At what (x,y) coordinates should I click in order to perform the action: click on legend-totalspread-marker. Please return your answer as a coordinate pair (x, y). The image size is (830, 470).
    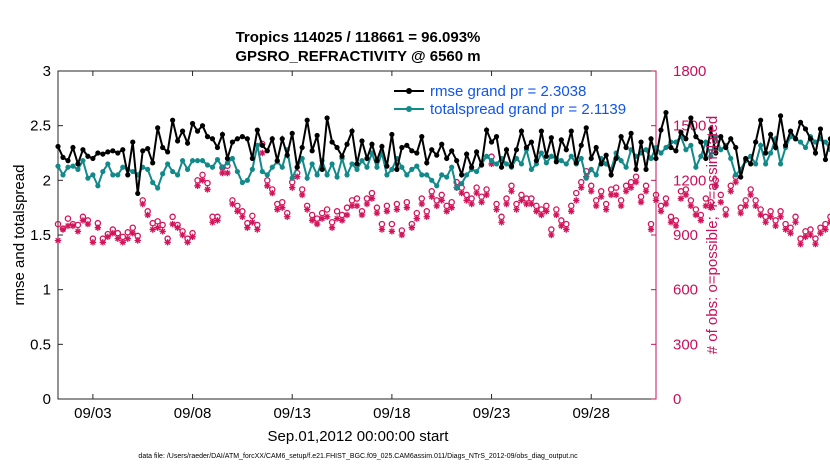
    Looking at the image, I should click on (409, 109).